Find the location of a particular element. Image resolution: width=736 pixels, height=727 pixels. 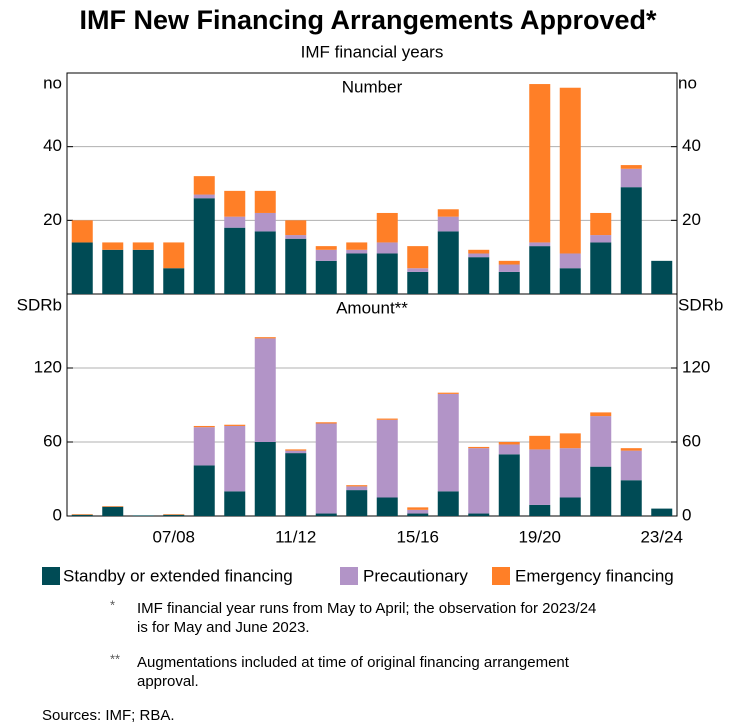

y-axis-unit: no is located at coordinates (52, 82).